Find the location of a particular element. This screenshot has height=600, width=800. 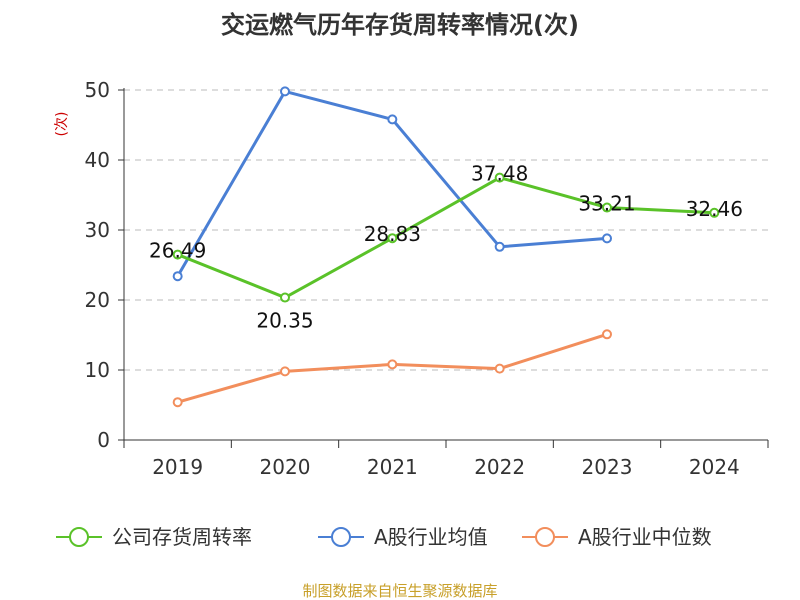

data-label: 32.46 is located at coordinates (714, 209).